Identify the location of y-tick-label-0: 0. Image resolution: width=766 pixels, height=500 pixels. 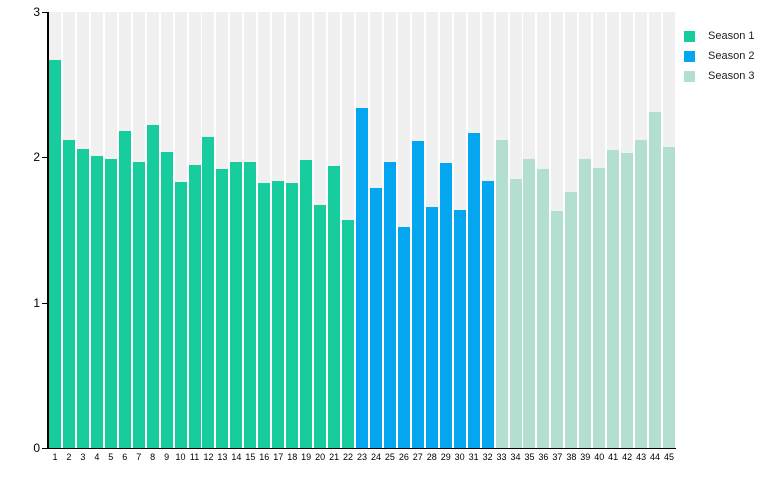
(36, 448).